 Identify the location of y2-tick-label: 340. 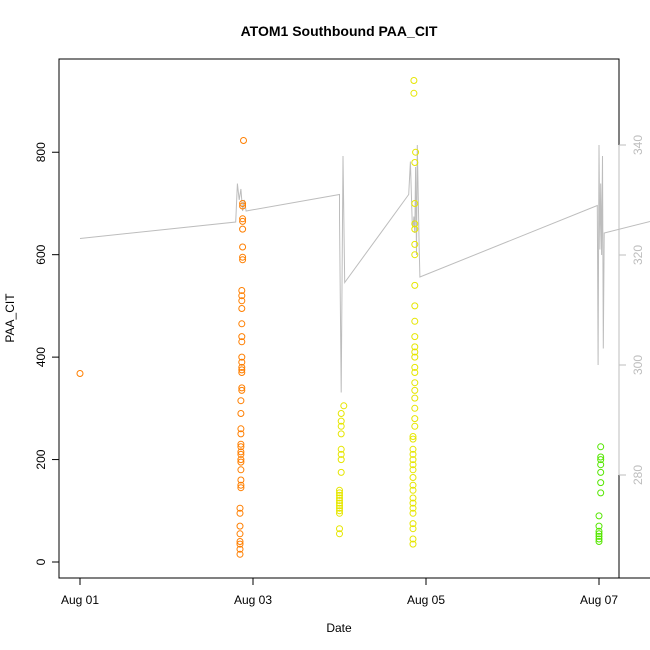
(638, 145).